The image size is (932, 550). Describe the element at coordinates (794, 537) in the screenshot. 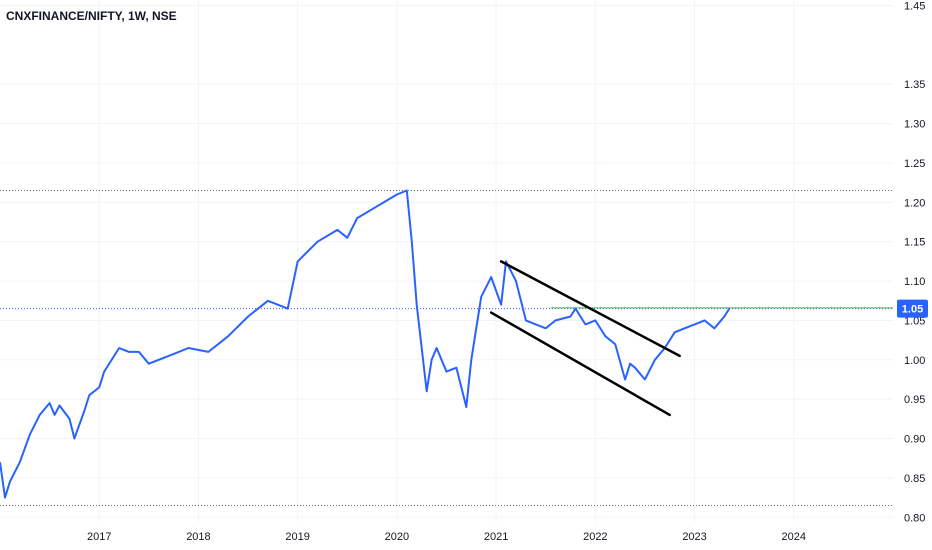

I see `x-tick-label: 2024` at that location.